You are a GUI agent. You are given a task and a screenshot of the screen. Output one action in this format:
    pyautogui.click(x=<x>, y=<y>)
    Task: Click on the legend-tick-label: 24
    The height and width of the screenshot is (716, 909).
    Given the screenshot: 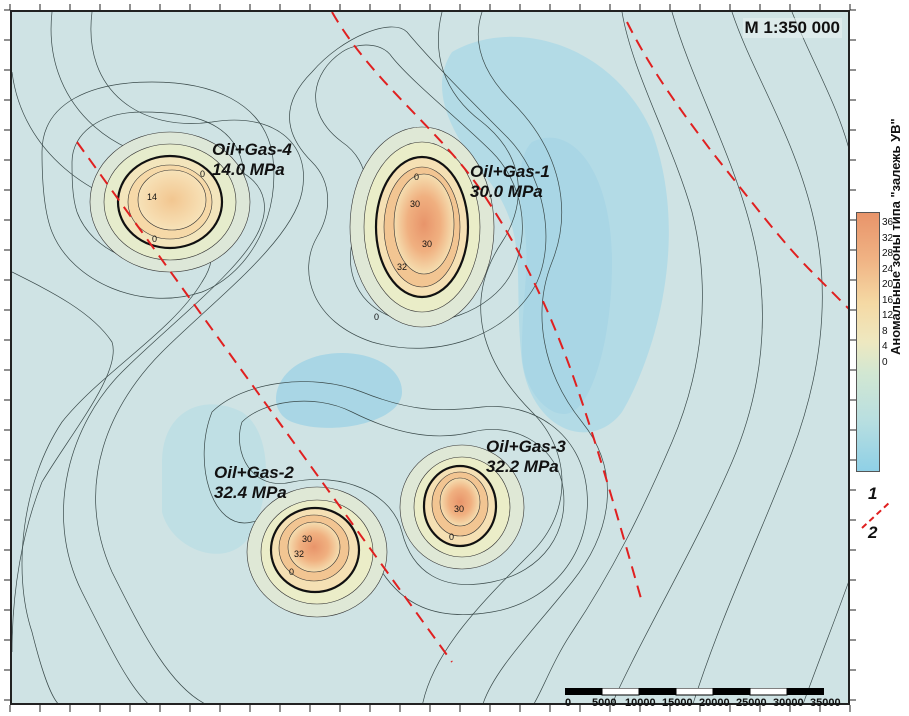 What is the action you would take?
    pyautogui.click(x=888, y=269)
    